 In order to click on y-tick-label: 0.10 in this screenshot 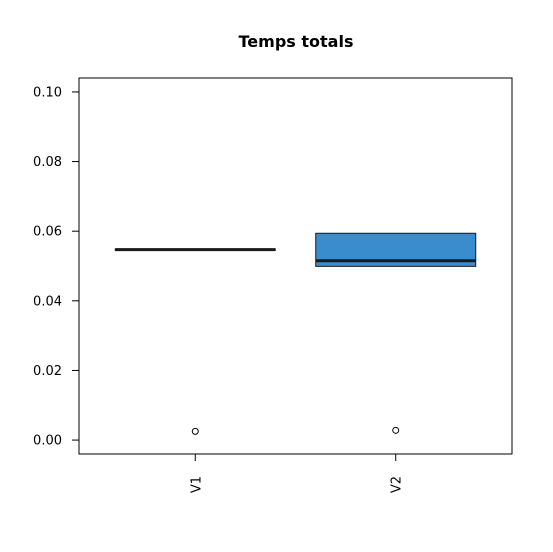, I will do `click(47, 92)`.